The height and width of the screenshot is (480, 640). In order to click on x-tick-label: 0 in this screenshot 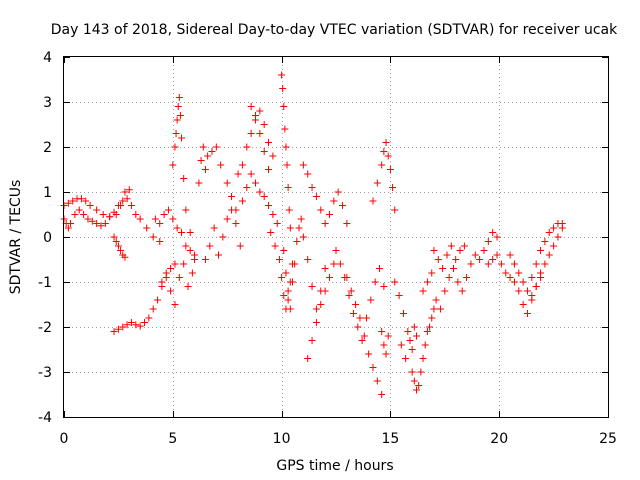, I will do `click(64, 439)`.